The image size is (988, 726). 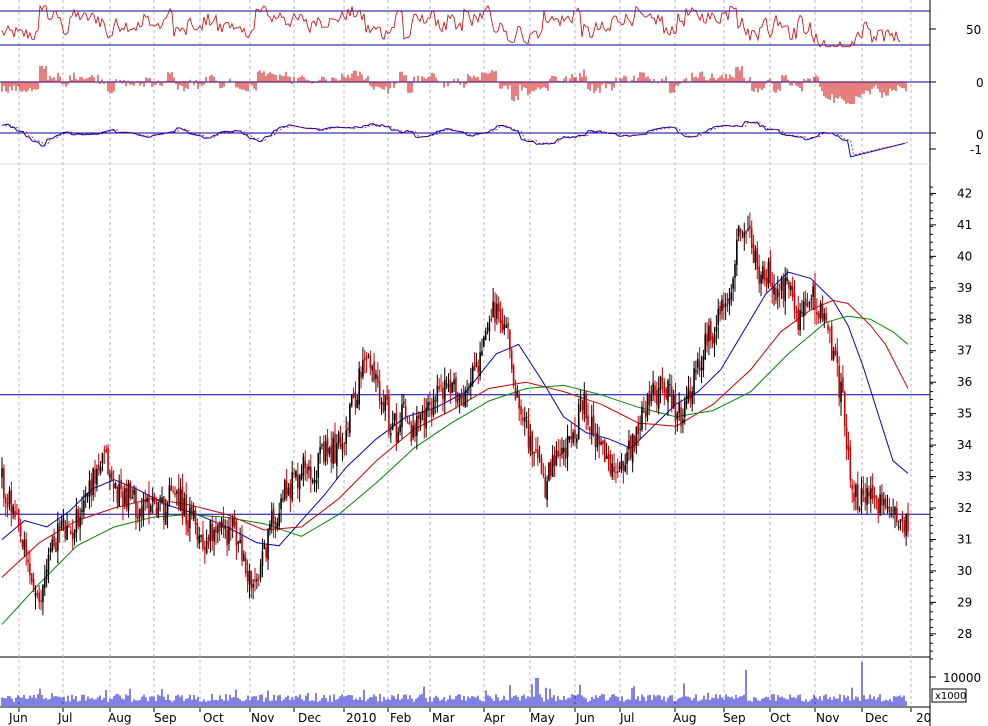 I want to click on x-tick-label: Apr, so click(x=494, y=718).